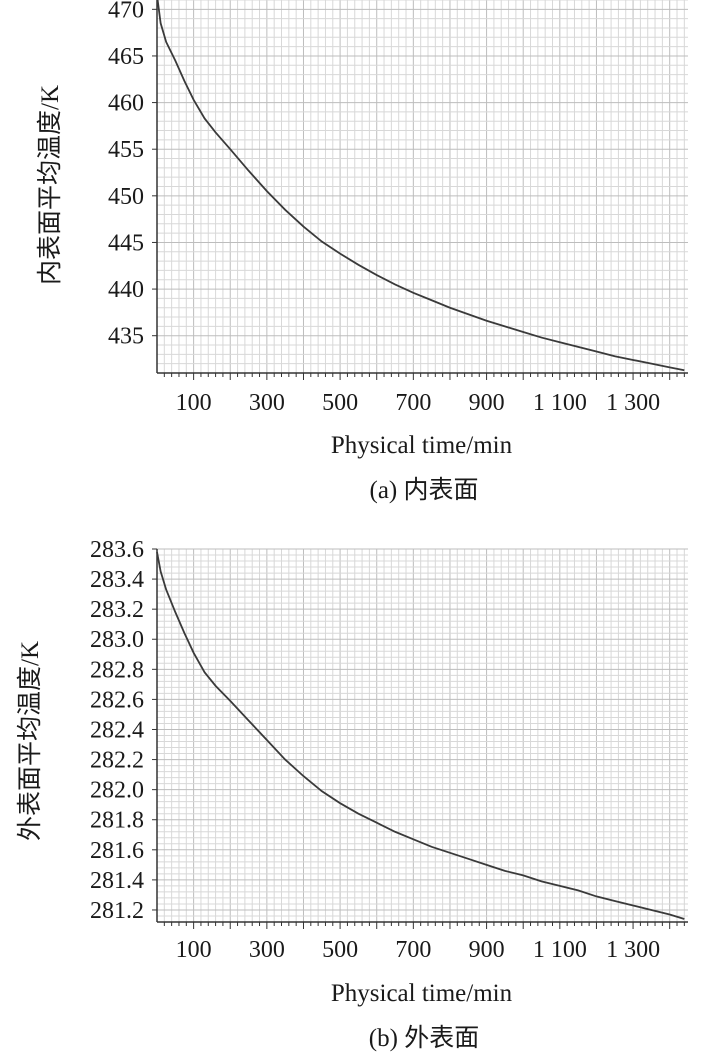  What do you see at coordinates (117, 761) in the screenshot?
I see `chart-b-y-tick-label: 282.2` at bounding box center [117, 761].